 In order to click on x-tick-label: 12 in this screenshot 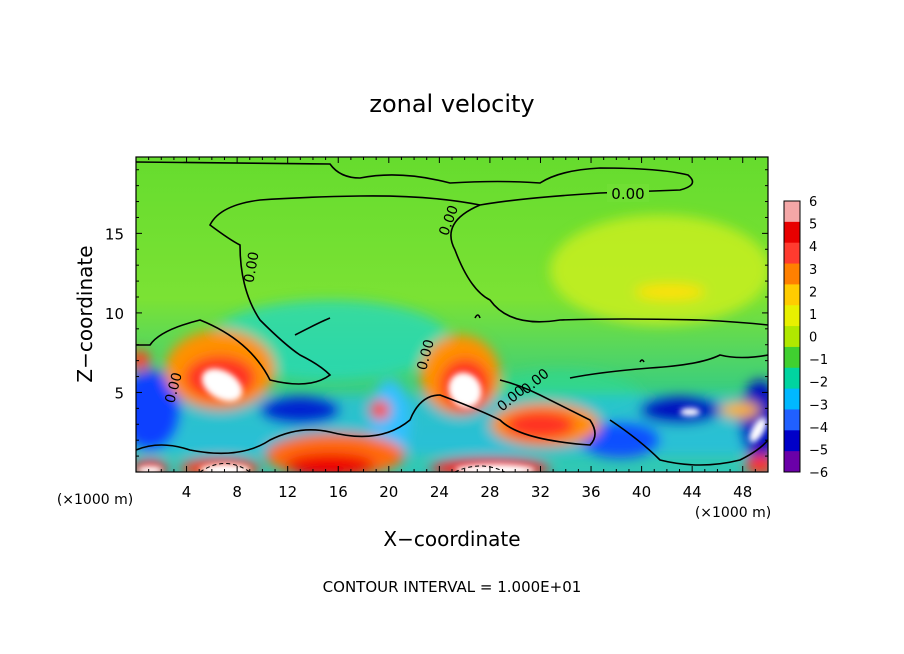, I will do `click(287, 492)`.